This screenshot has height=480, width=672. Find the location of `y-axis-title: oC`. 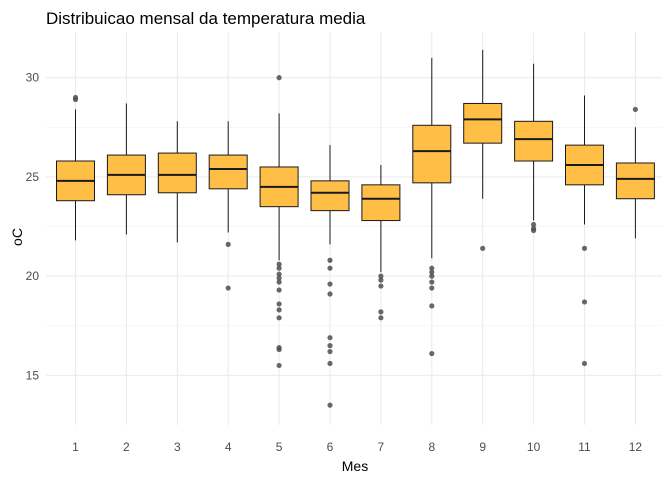

y-axis-title: oC is located at coordinates (17, 237).